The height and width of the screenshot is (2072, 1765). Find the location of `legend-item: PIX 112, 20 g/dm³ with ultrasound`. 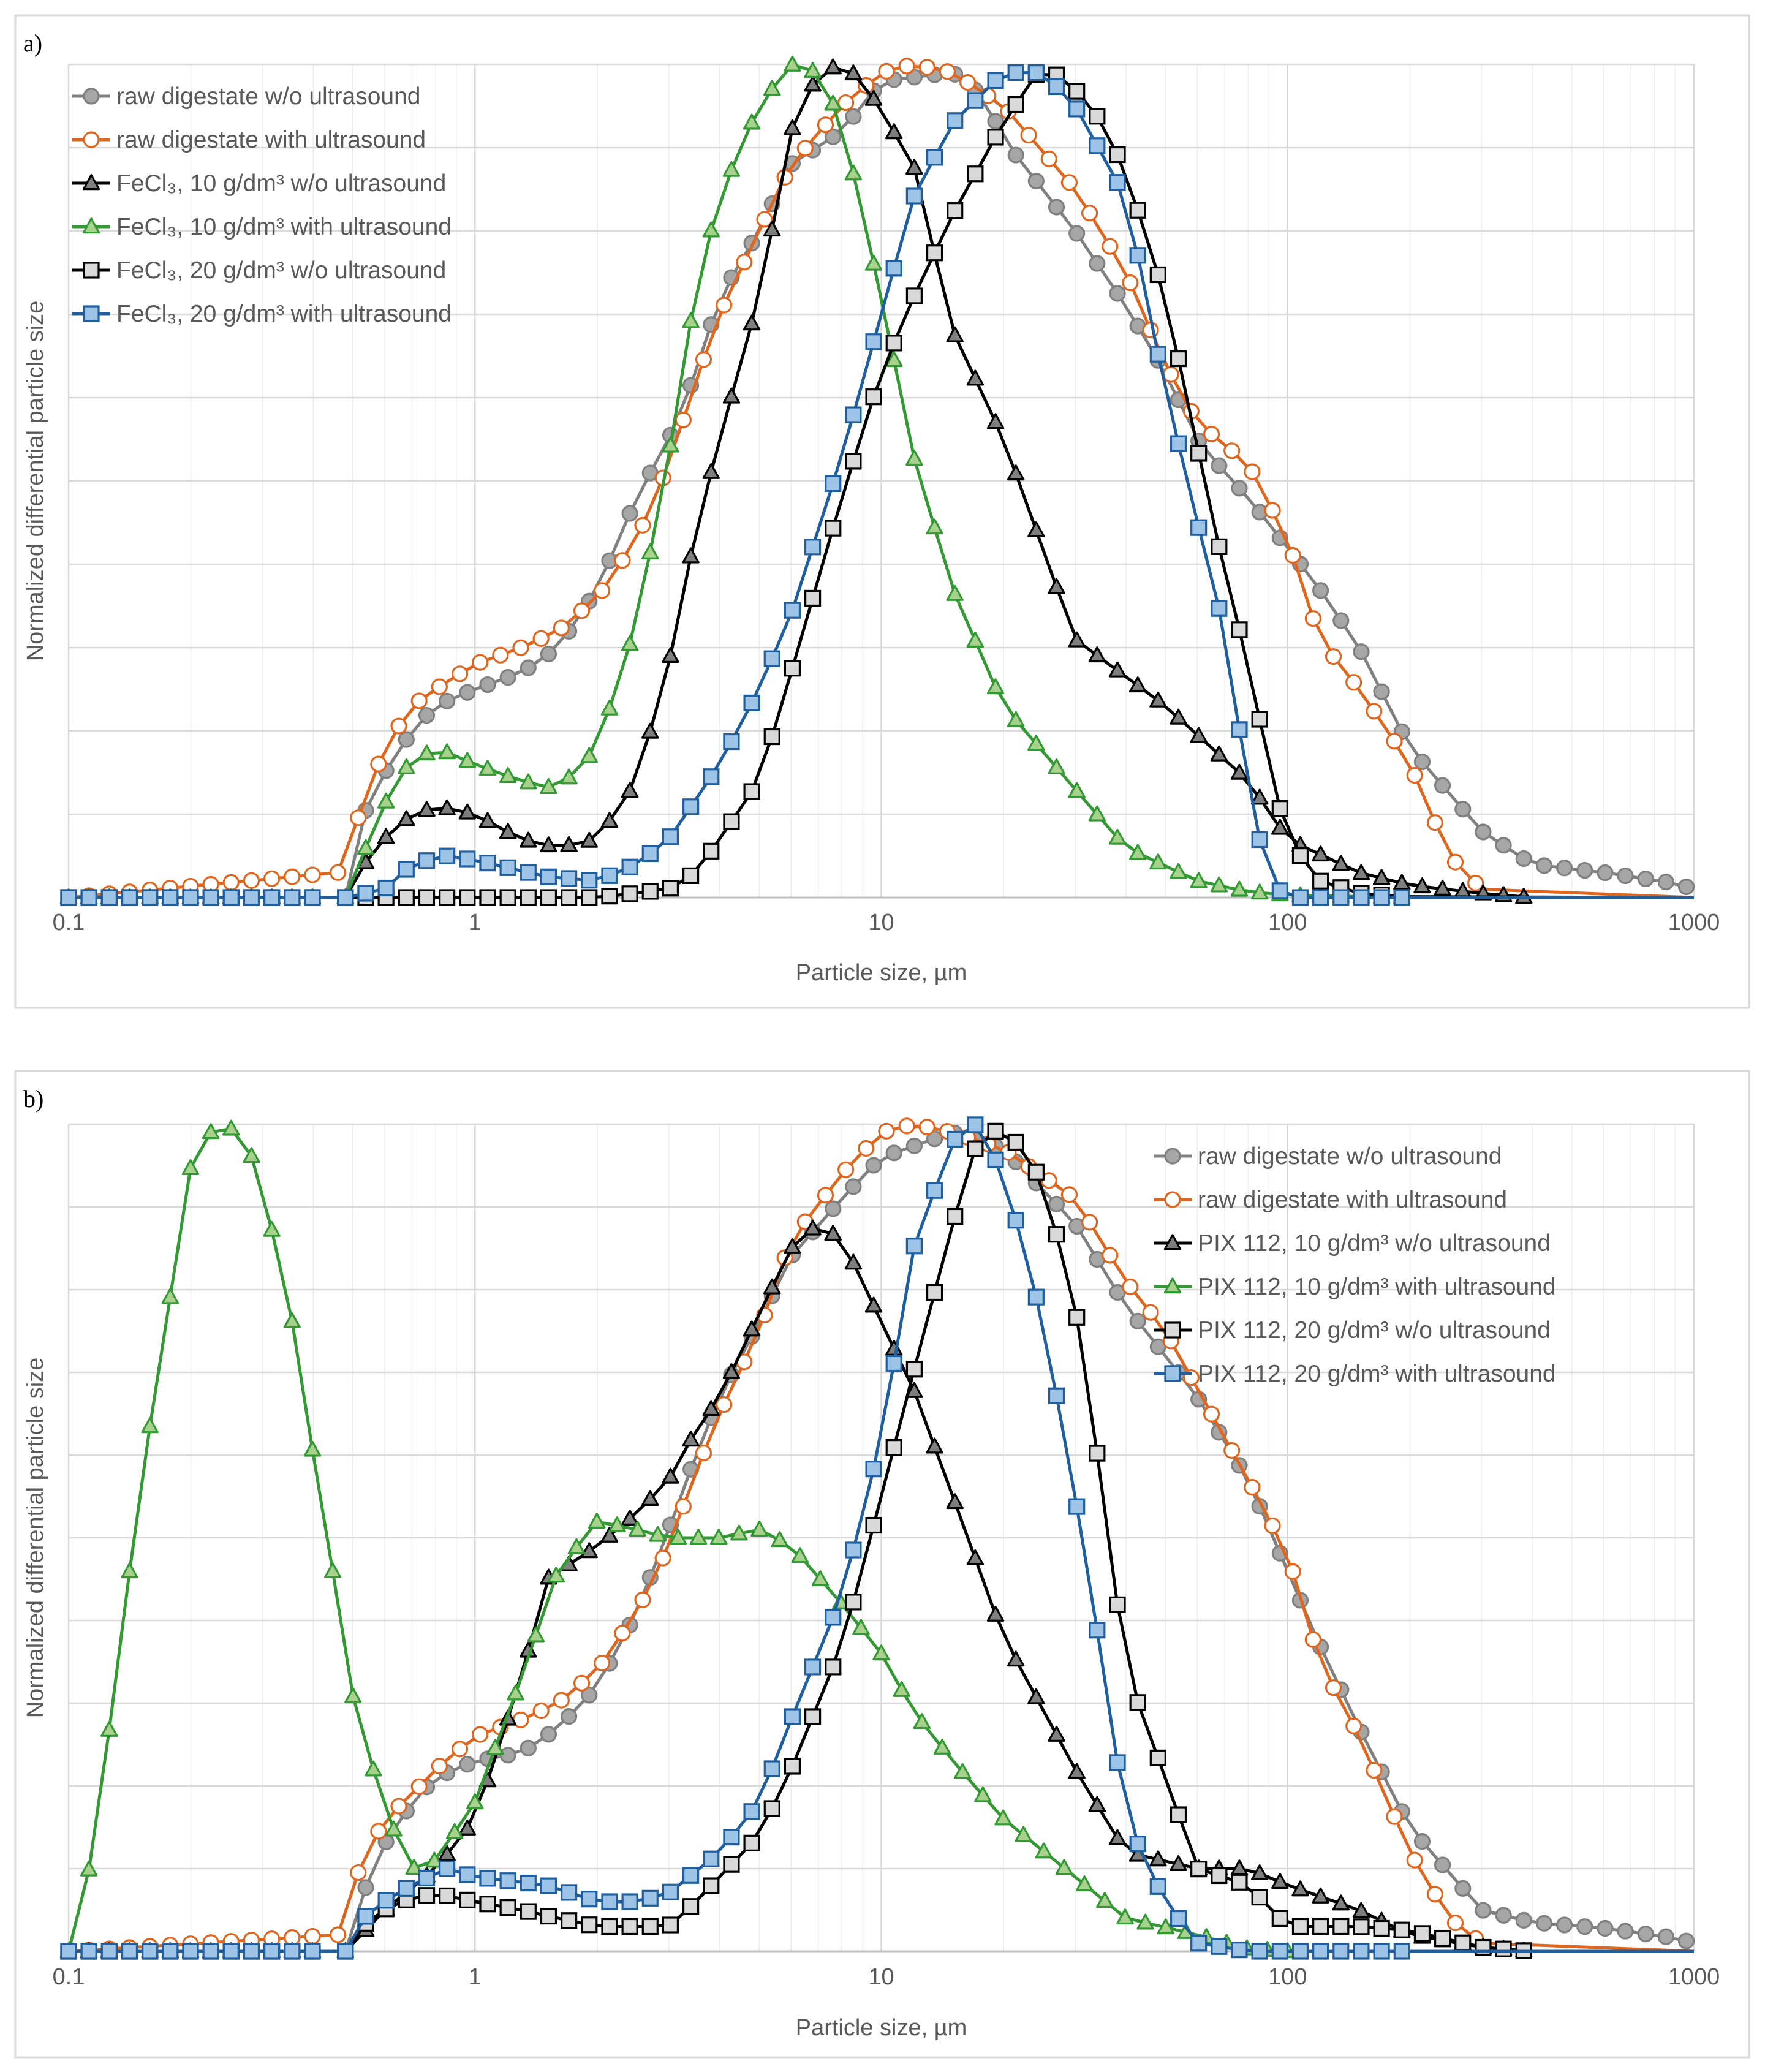

legend-item: PIX 112, 20 g/dm³ with ultrasound is located at coordinates (1355, 1374).